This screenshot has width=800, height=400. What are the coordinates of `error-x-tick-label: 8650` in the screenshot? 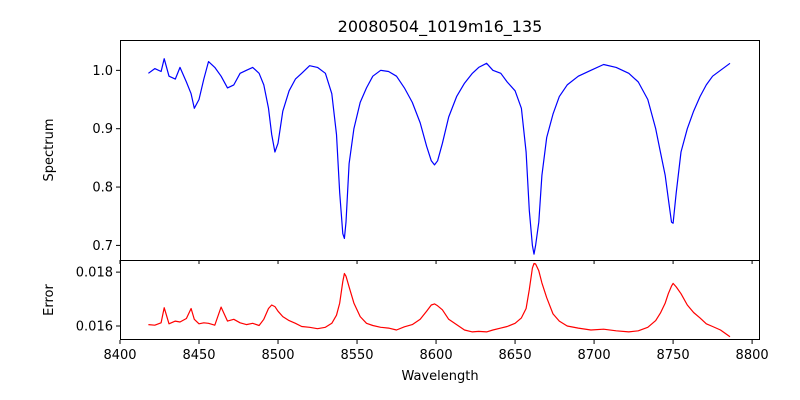 It's located at (515, 355).